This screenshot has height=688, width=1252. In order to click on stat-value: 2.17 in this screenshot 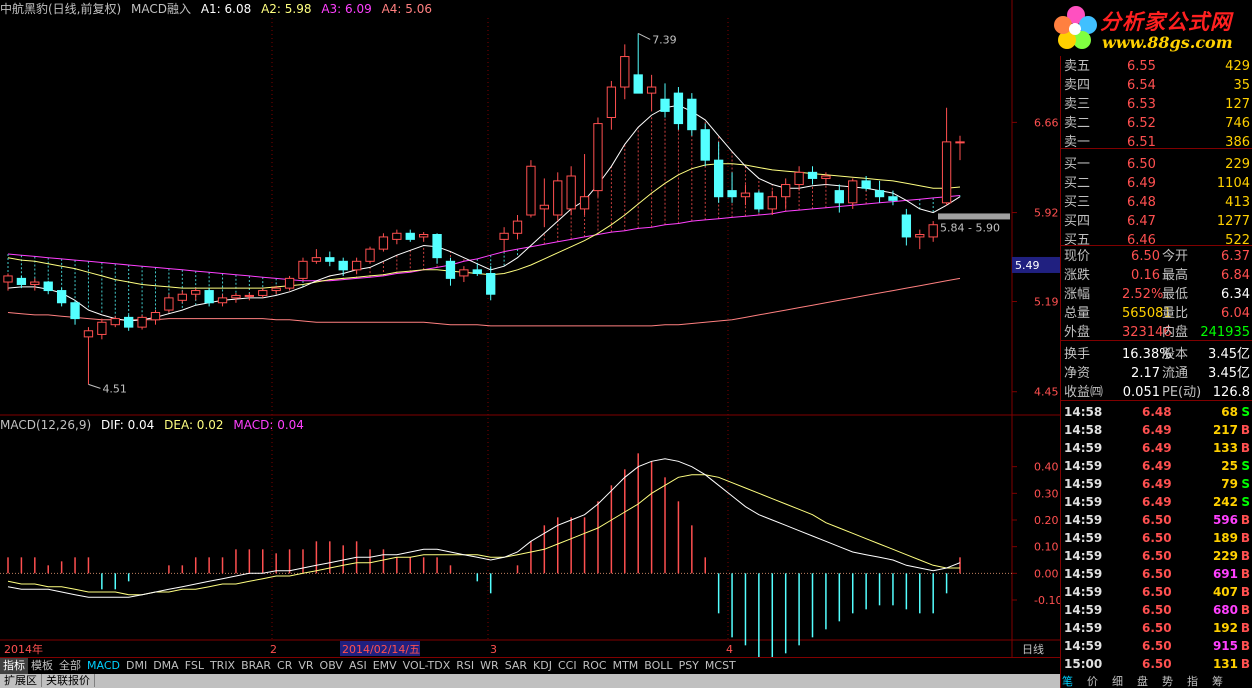, I will do `click(1145, 373)`.